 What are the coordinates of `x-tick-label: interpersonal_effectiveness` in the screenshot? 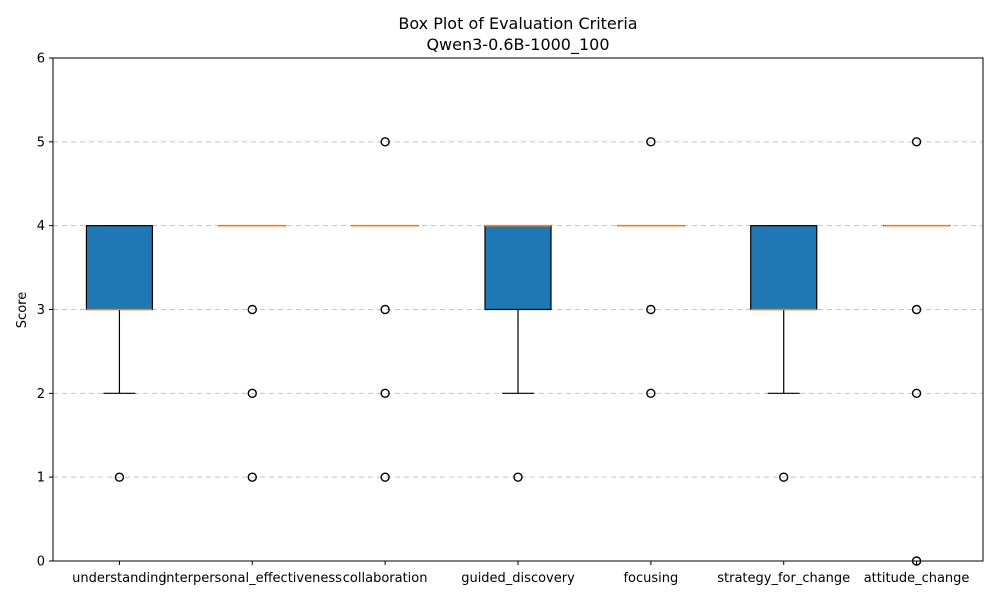 It's located at (252, 578).